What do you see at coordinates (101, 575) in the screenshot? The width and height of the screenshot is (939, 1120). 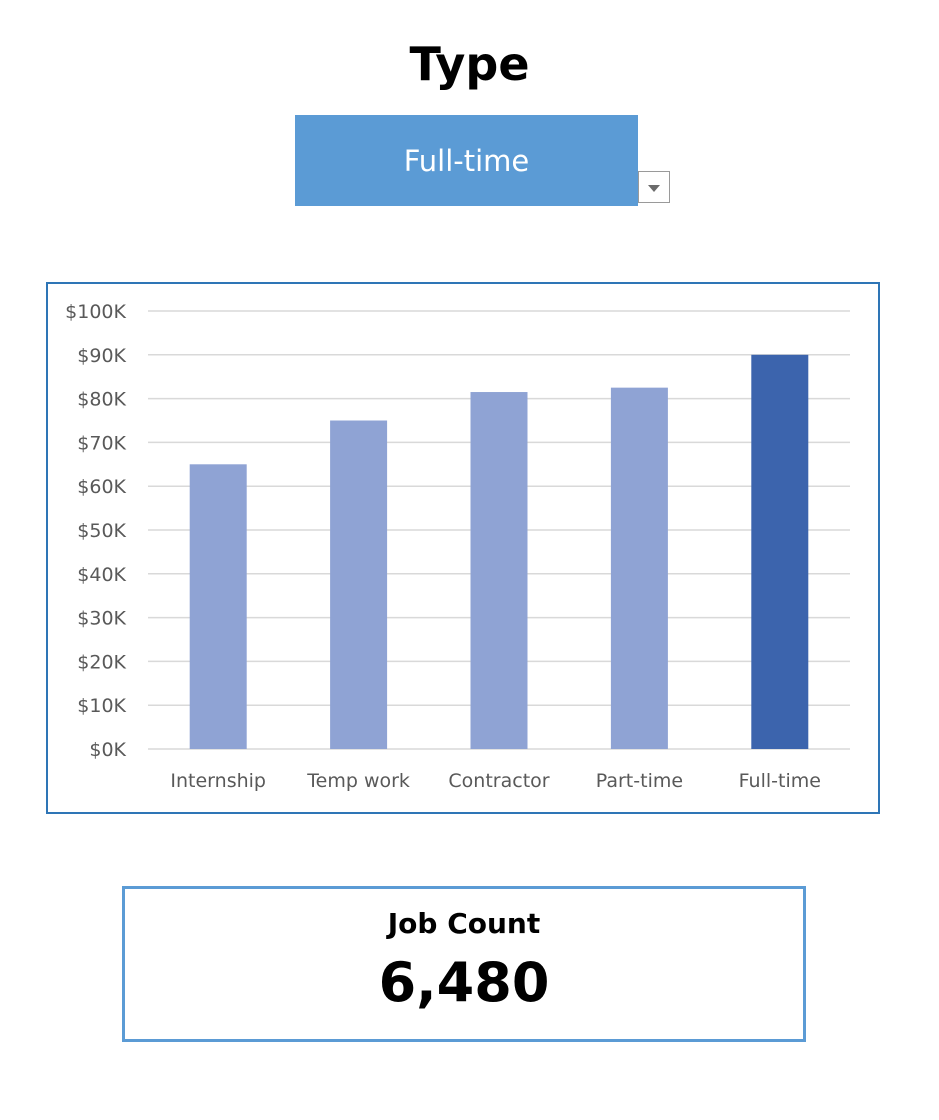 I see `y-tick-label: $40K` at bounding box center [101, 575].